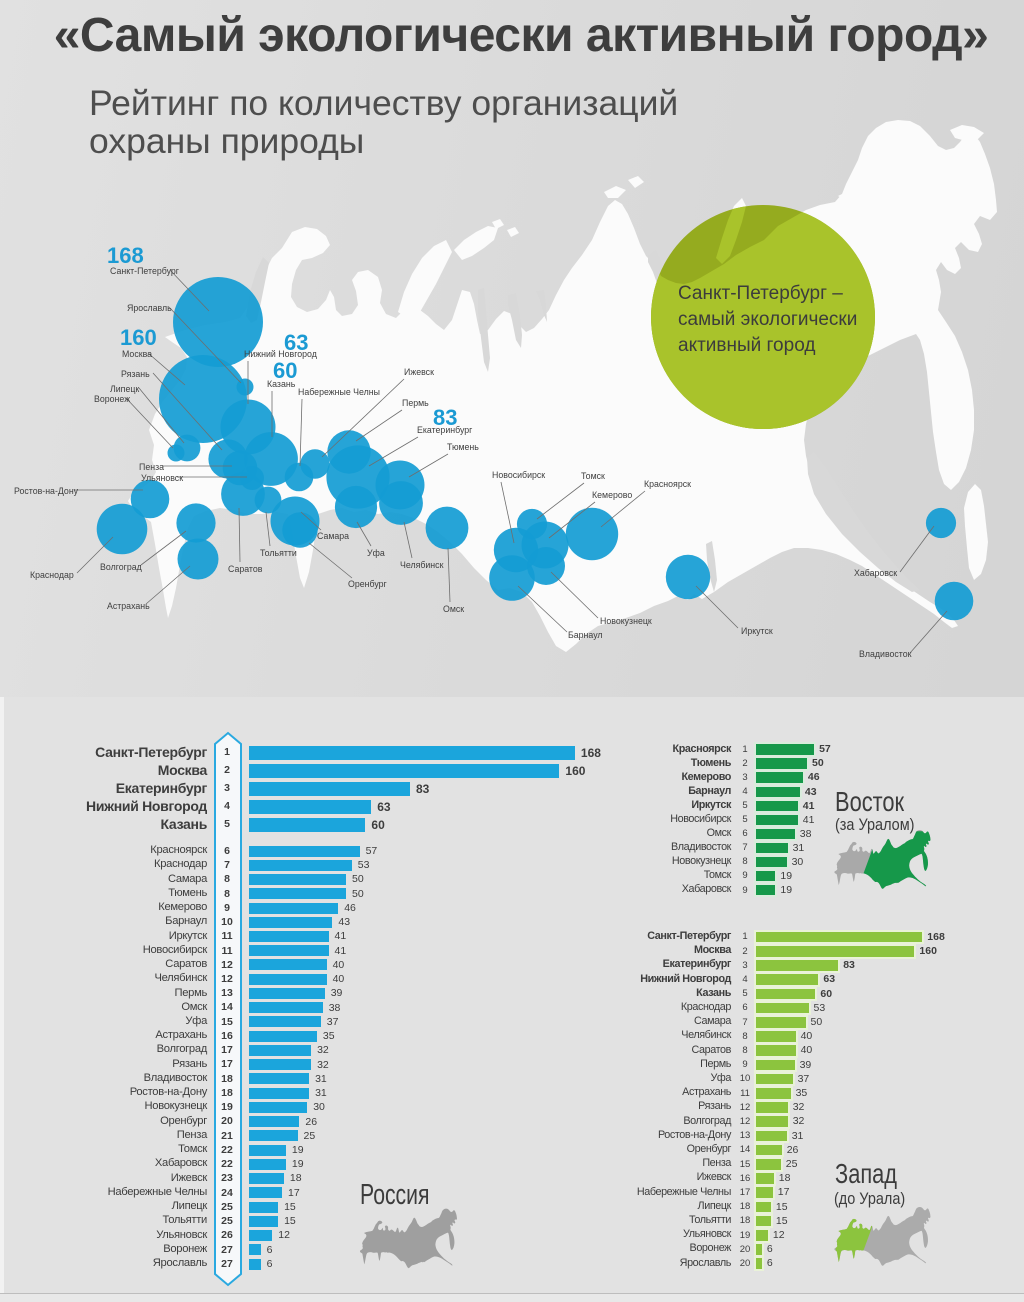 The height and width of the screenshot is (1302, 1024). Describe the element at coordinates (463, 447) in the screenshot. I see `svg-text: Тюмень` at that location.